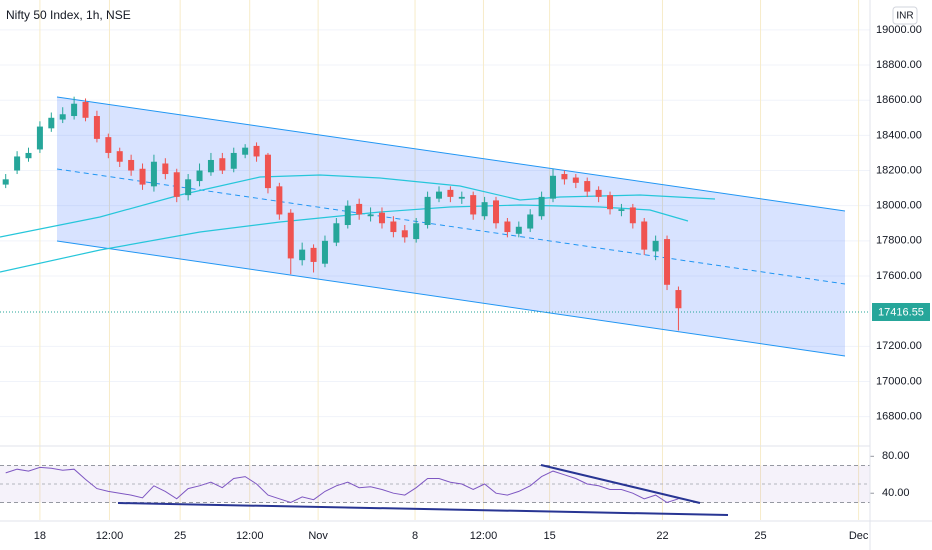 The image size is (932, 550). Describe the element at coordinates (896, 456) in the screenshot. I see `rsi-tick-label: 80.00` at that location.